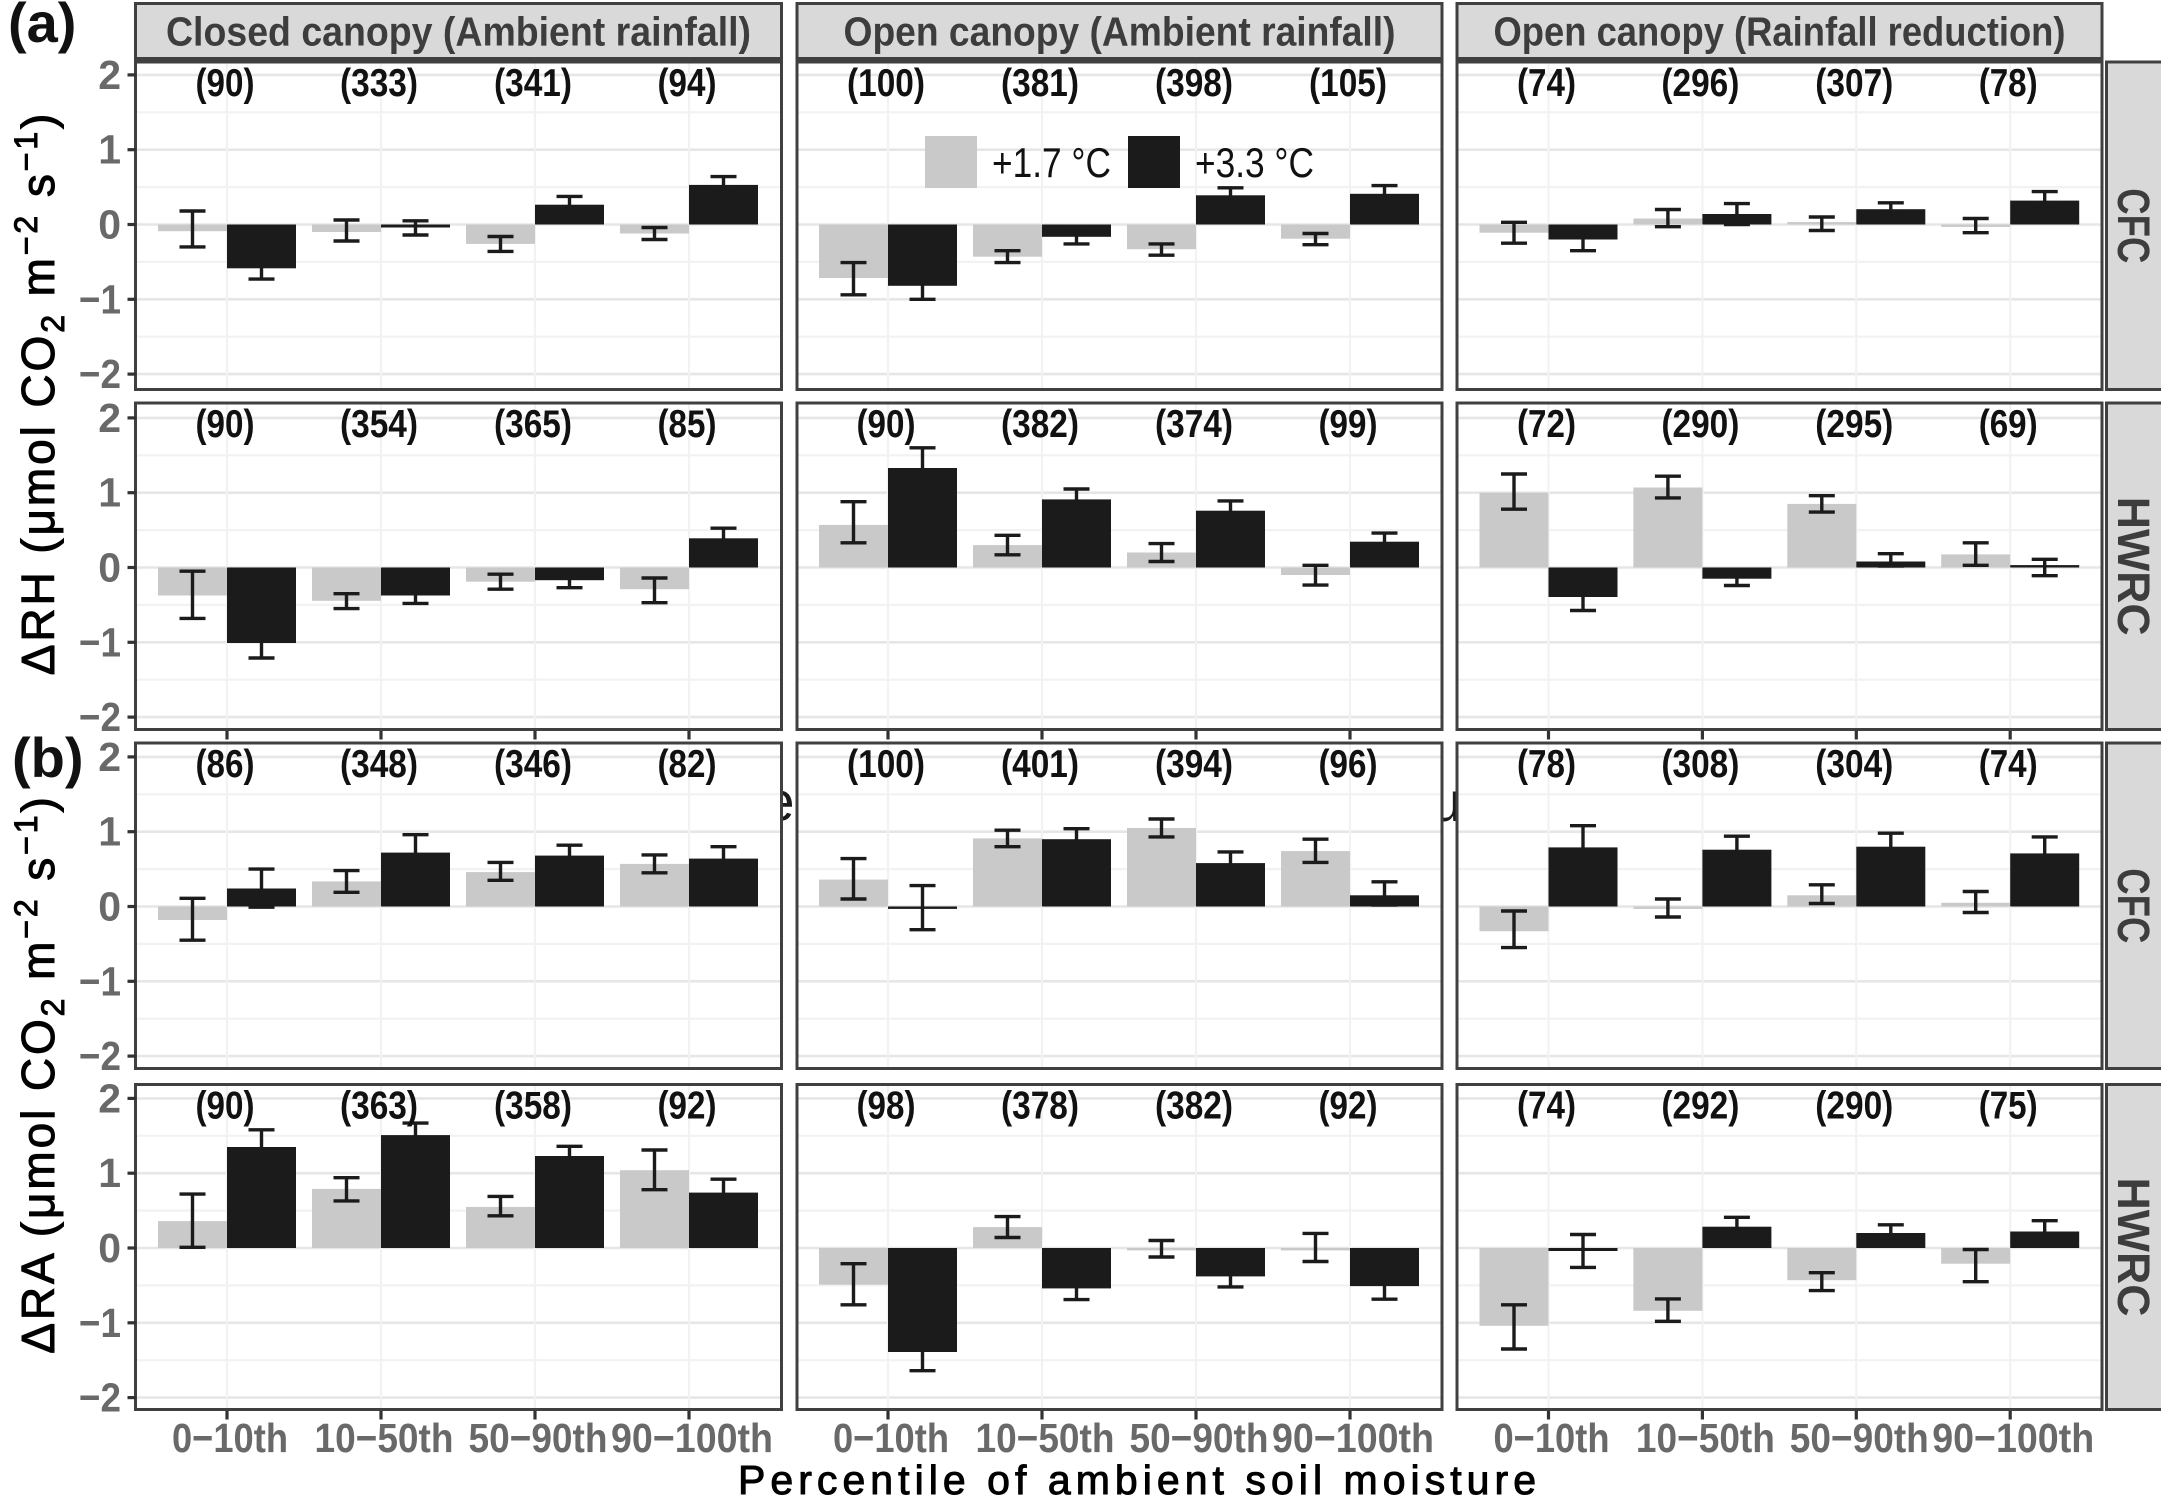  Describe the element at coordinates (1348, 764) in the screenshot. I see `svg-text: (96)` at that location.